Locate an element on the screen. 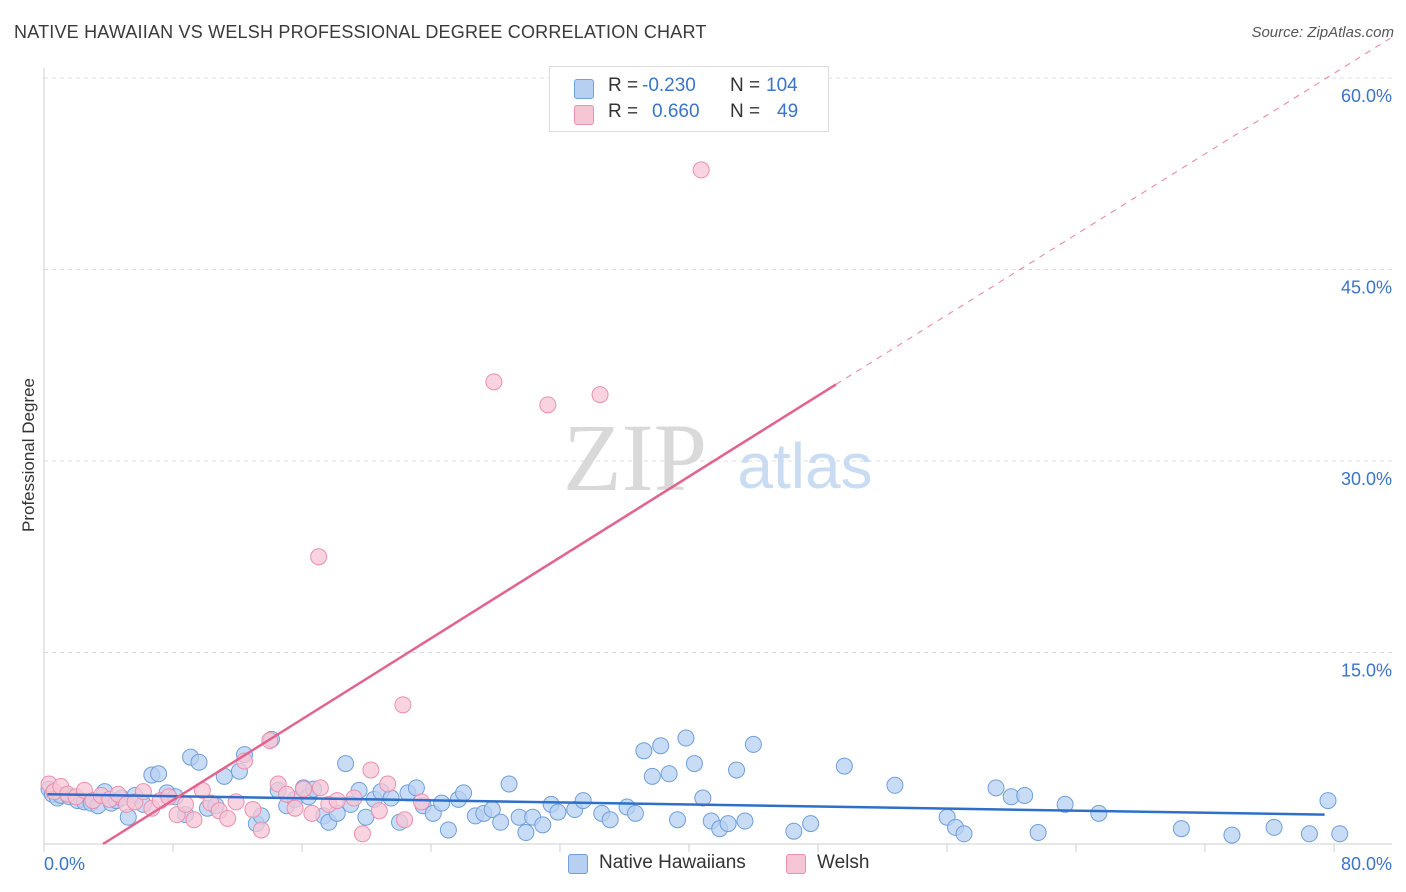 Image resolution: width=1406 pixels, height=892 pixels. watermark: ZIP atlas is located at coordinates (718, 457).